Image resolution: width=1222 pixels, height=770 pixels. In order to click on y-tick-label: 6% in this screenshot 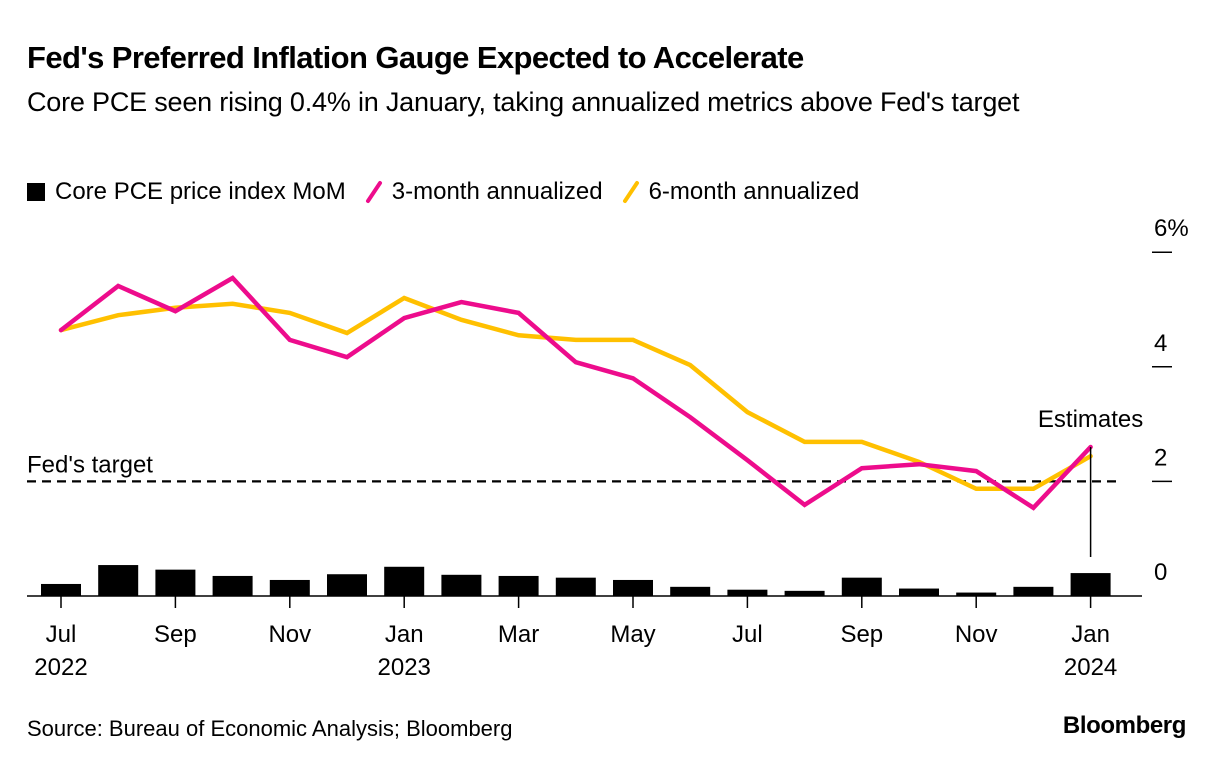, I will do `click(1171, 228)`.